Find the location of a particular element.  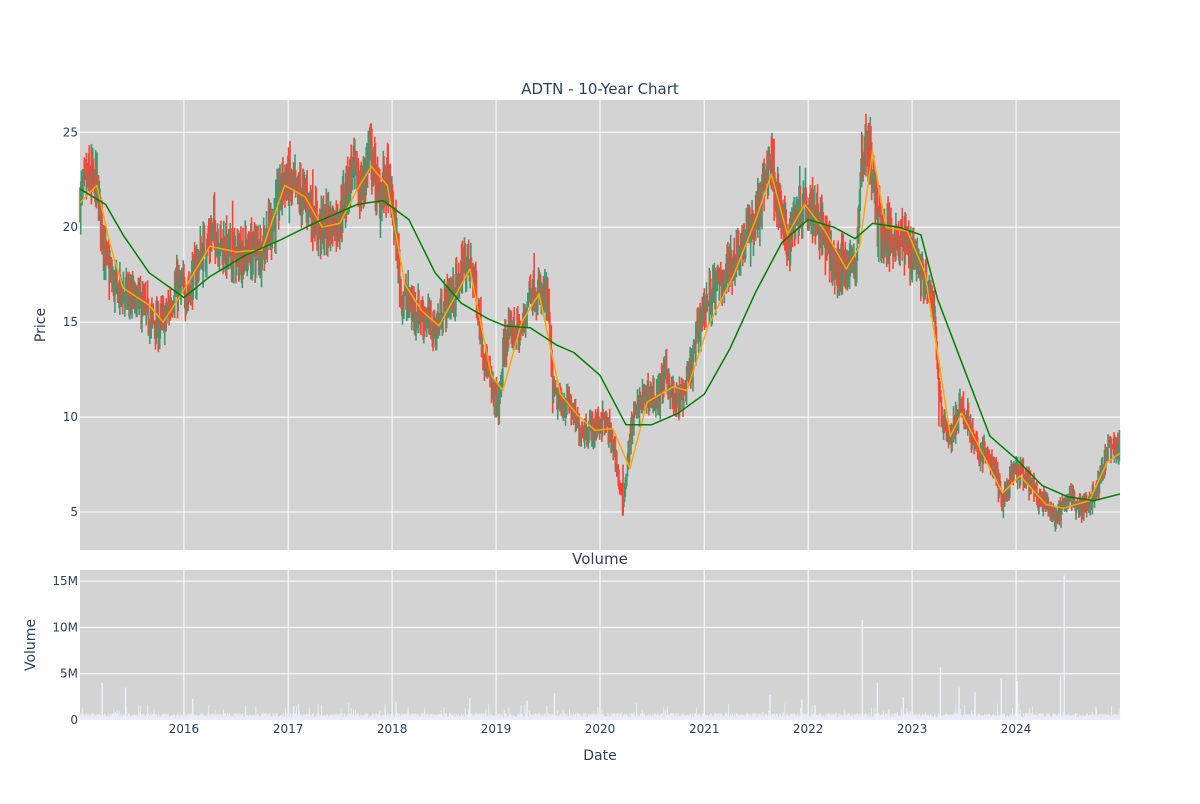

date-x-tick-label: 2018 is located at coordinates (392, 729).